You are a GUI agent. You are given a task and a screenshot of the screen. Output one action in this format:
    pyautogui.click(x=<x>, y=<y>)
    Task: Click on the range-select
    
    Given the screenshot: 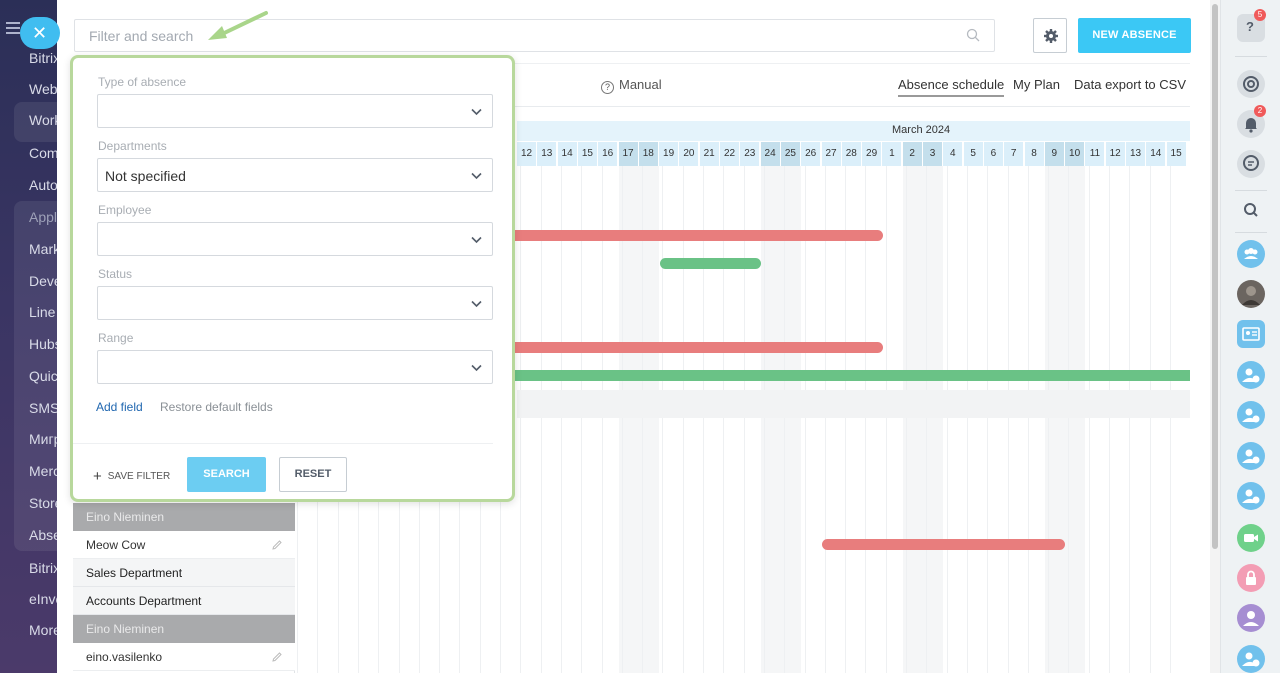 What is the action you would take?
    pyautogui.click(x=295, y=367)
    